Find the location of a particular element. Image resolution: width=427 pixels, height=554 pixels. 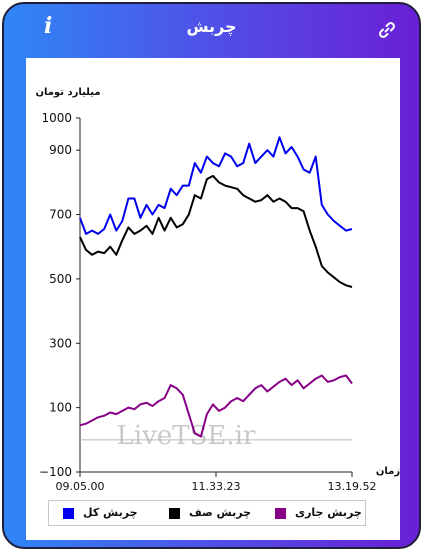

legend-label-current: چربش جاری is located at coordinates (328, 512).